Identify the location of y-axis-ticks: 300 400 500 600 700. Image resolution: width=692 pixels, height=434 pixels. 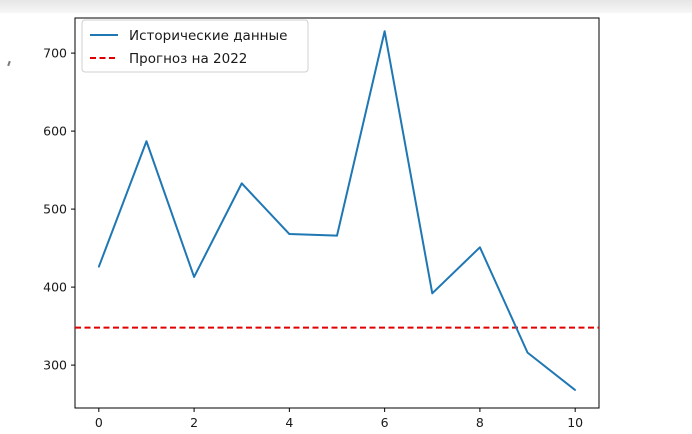
(59, 209).